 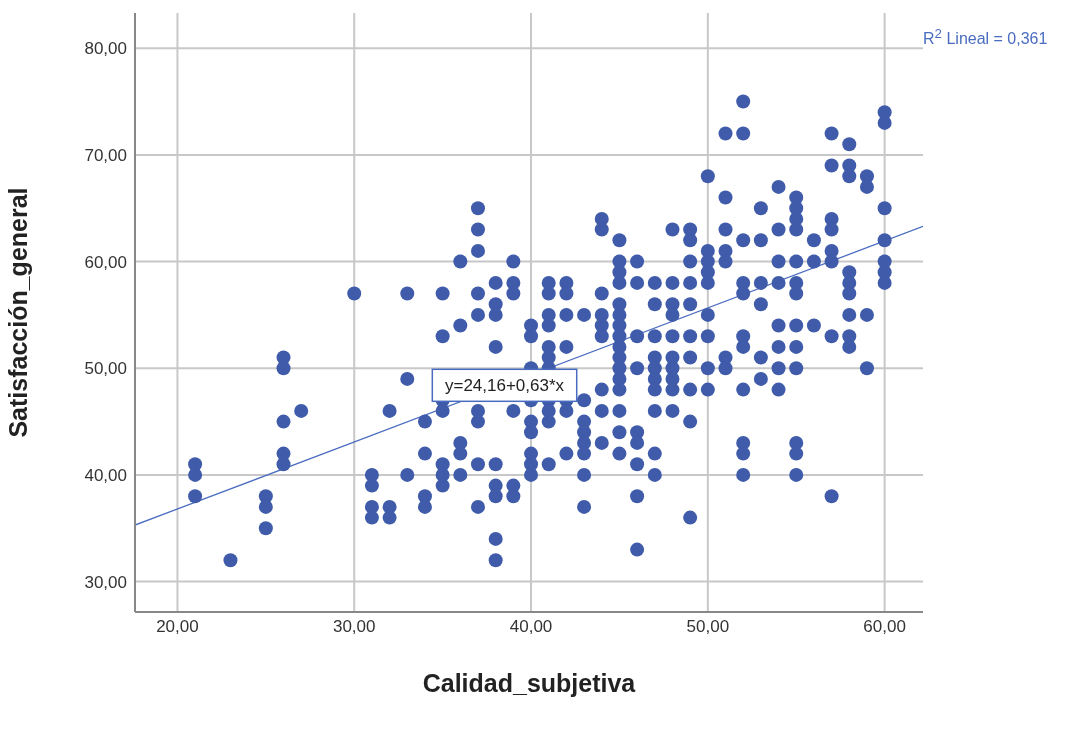 What do you see at coordinates (504, 386) in the screenshot?
I see `annotation: y=24,16+0,63*x` at bounding box center [504, 386].